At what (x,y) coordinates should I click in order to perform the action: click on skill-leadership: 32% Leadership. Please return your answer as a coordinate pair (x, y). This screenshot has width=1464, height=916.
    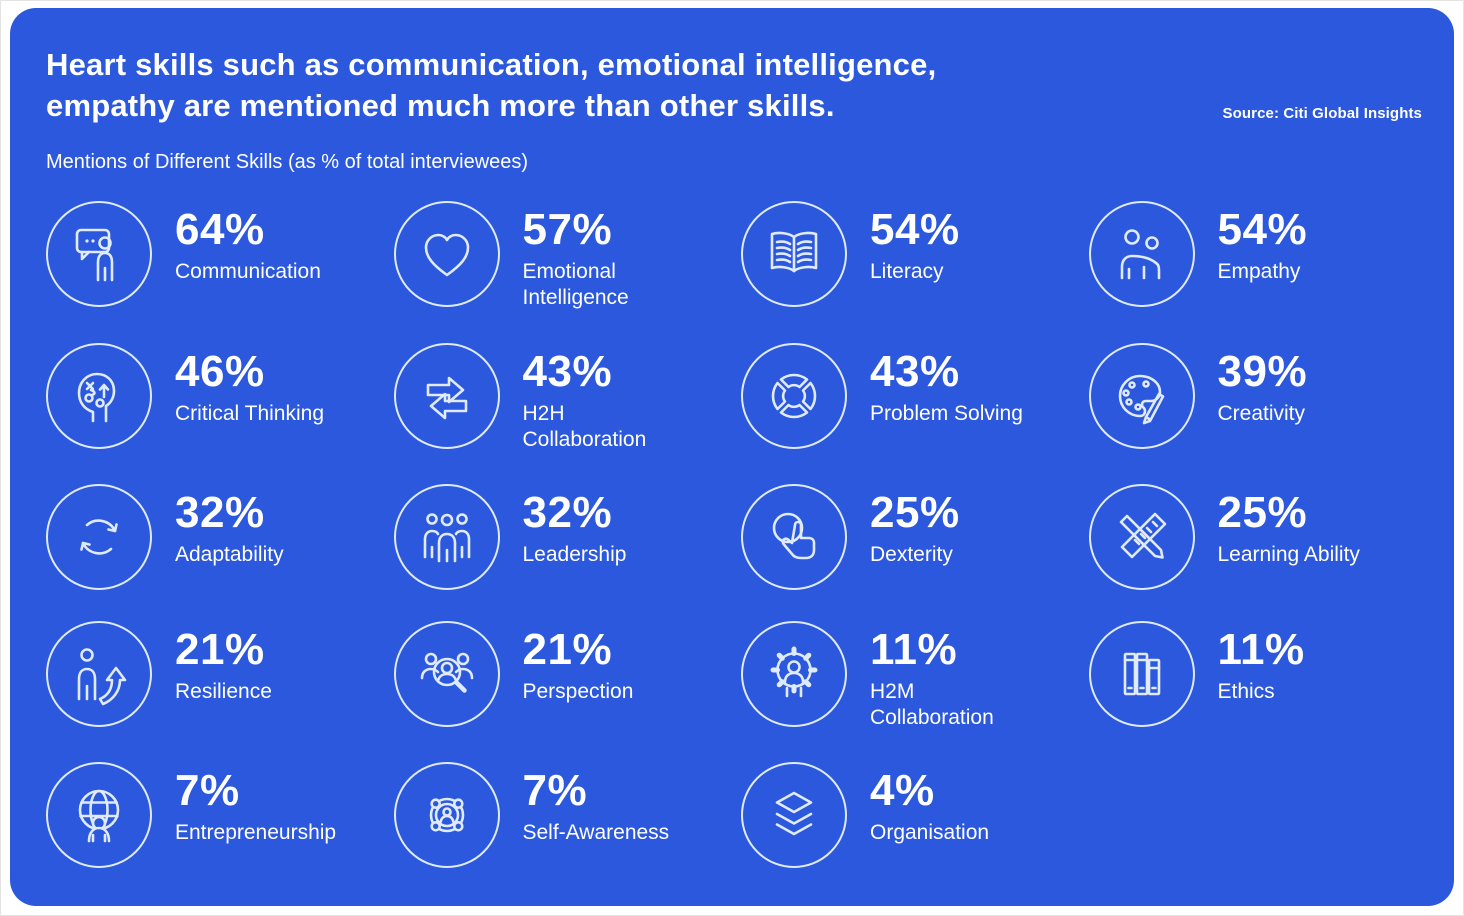
    Looking at the image, I should click on (561, 536).